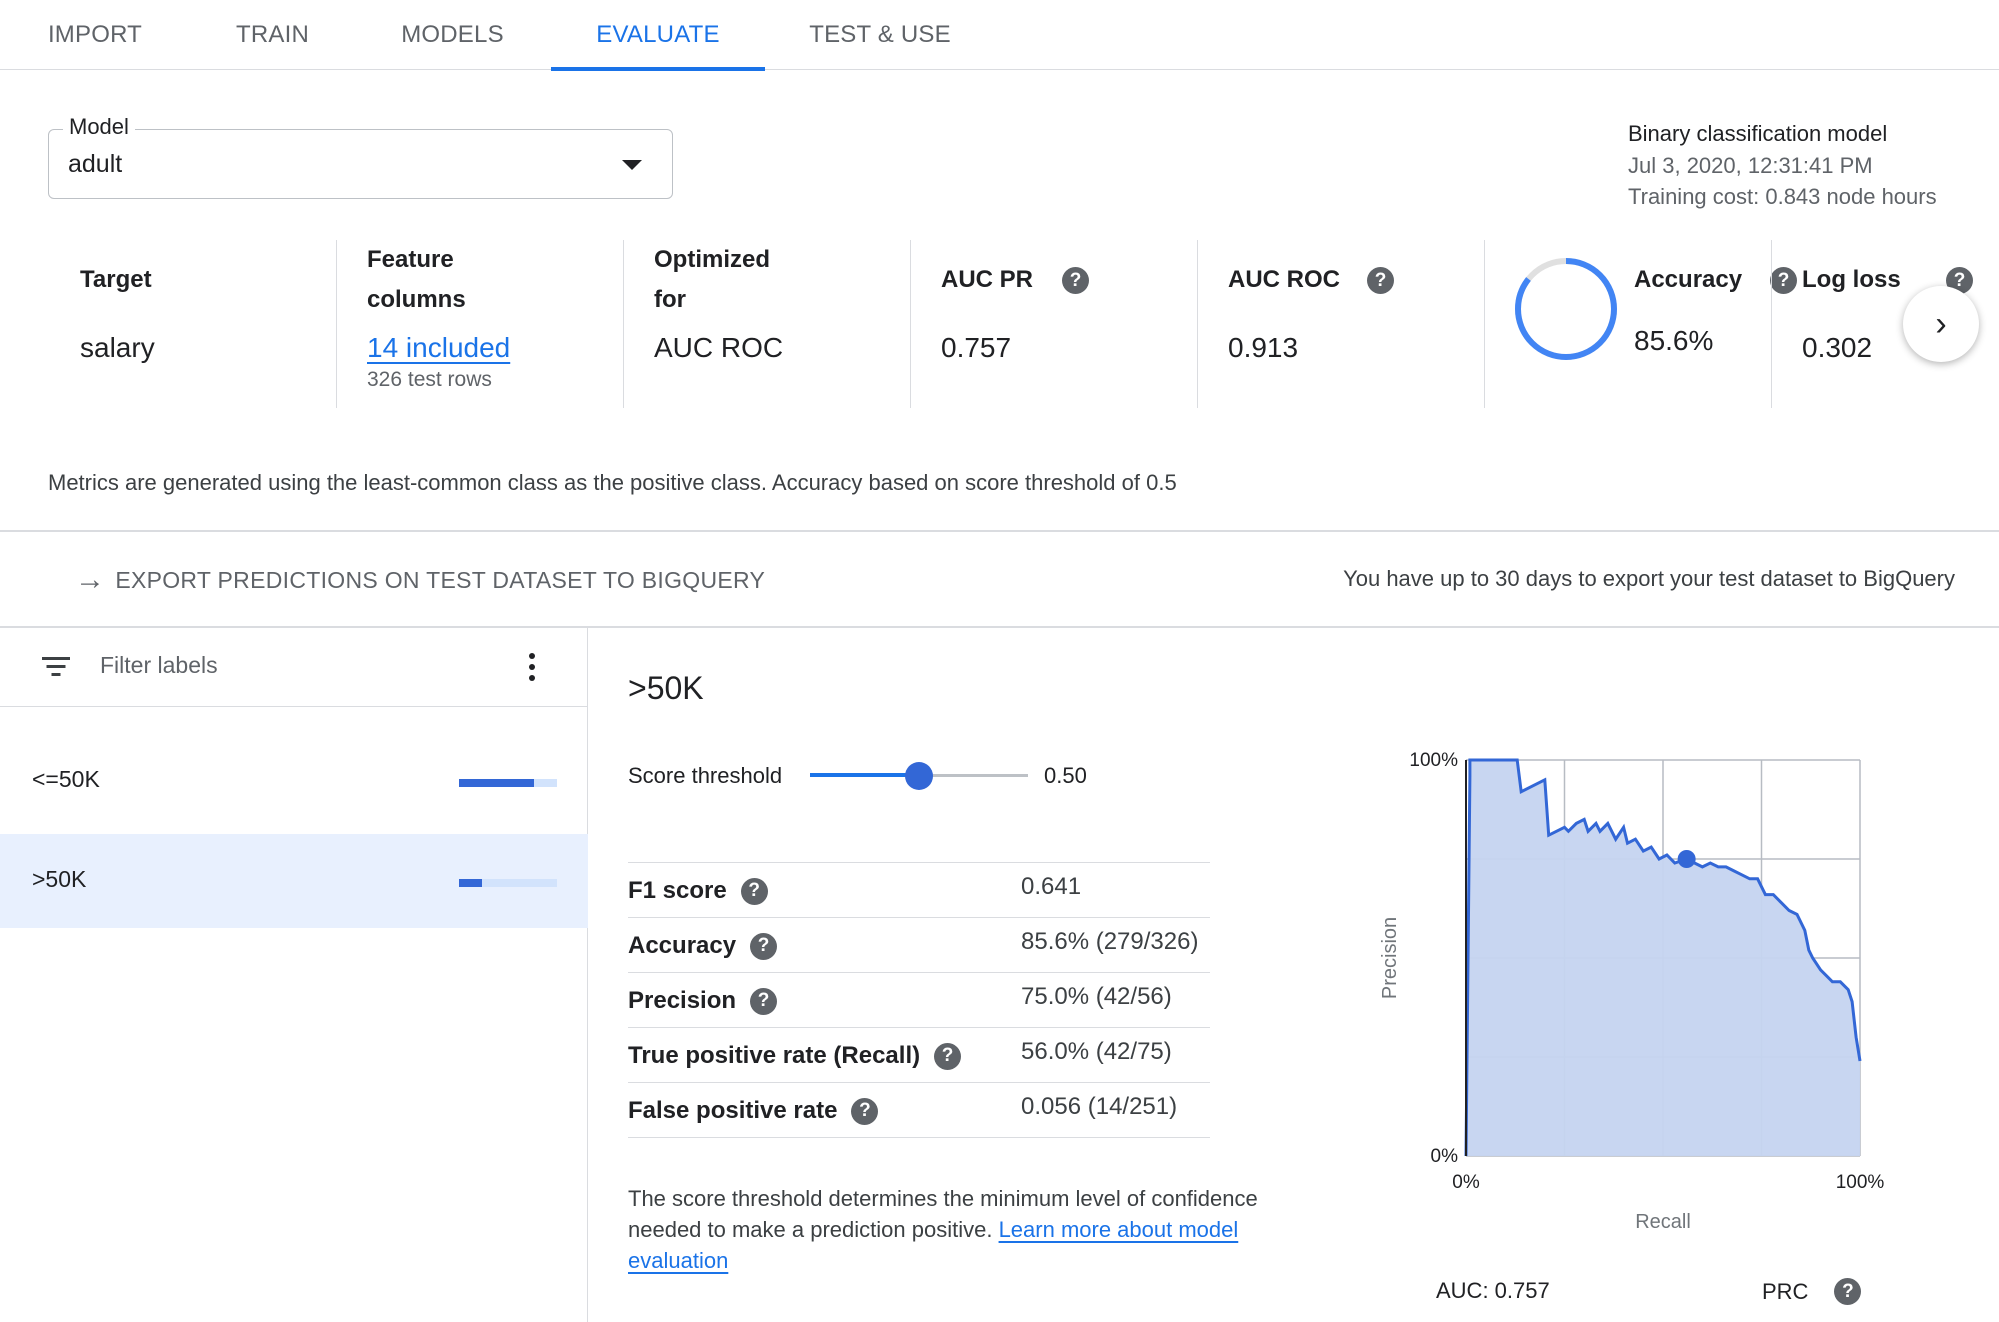  Describe the element at coordinates (658, 35) in the screenshot. I see `tab-evaluate: EVALUATE` at that location.